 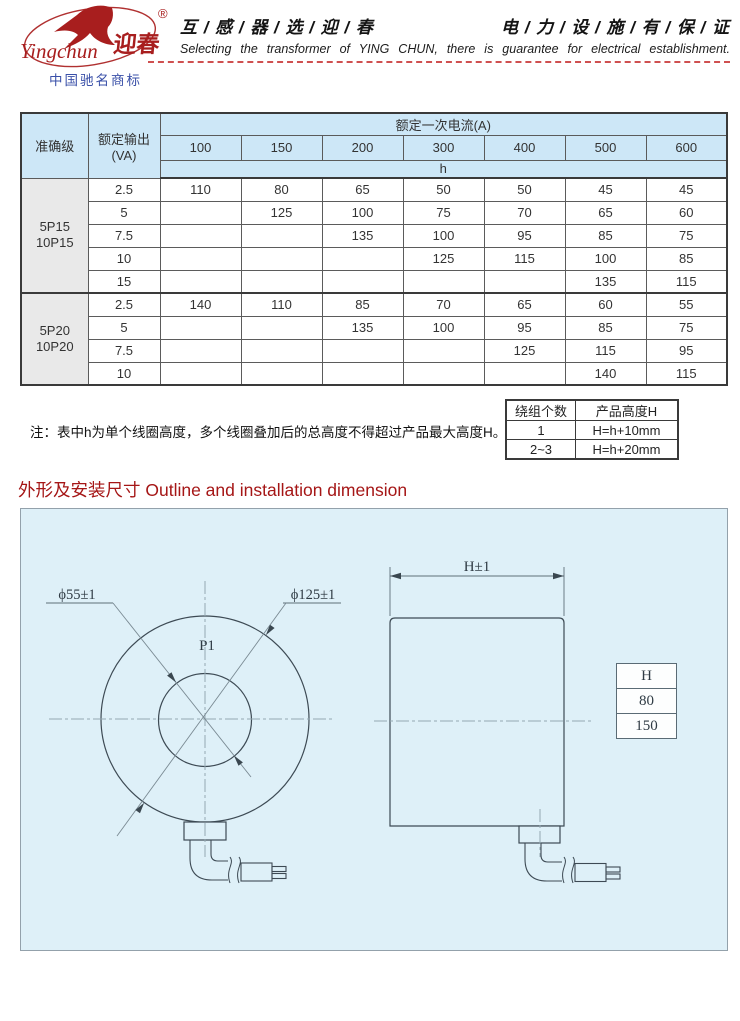 I want to click on table-row: 80, so click(x=646, y=701).